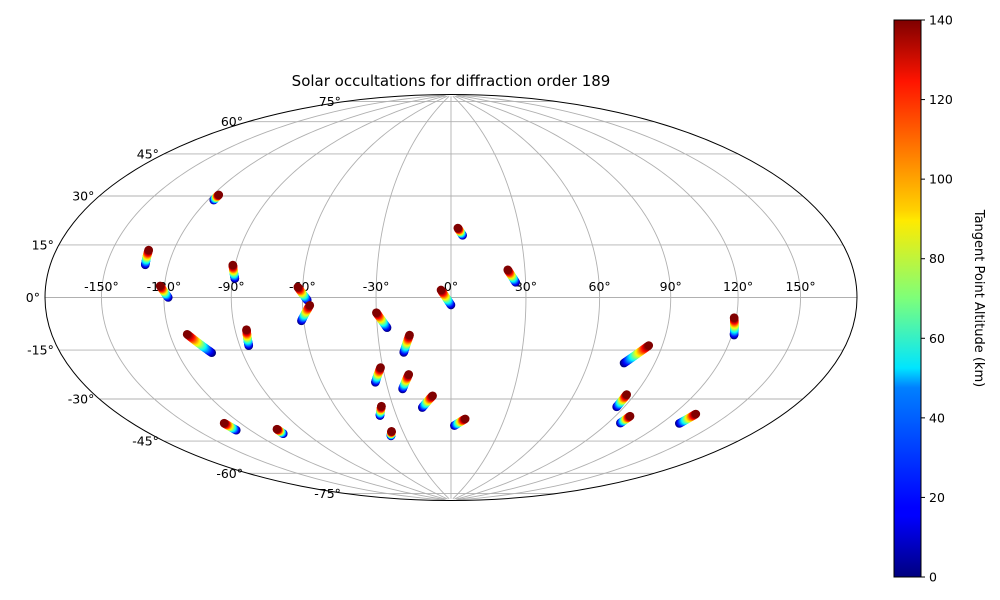  Describe the element at coordinates (600, 286) in the screenshot. I see `longitude-tick-label: 60°` at that location.